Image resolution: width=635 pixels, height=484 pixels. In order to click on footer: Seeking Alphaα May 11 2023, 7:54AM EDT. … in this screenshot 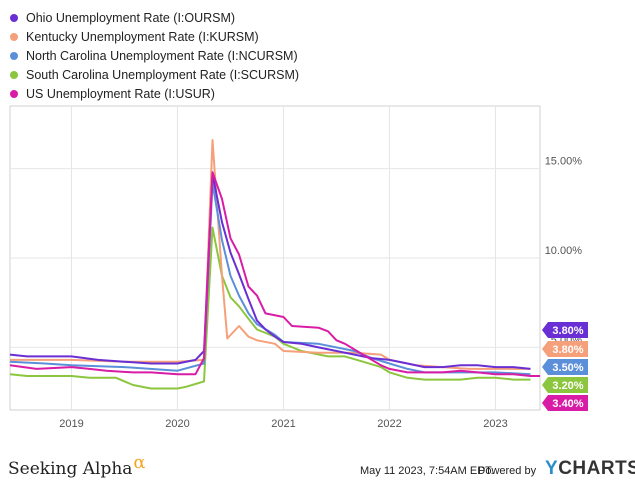, I will do `click(317, 465)`.